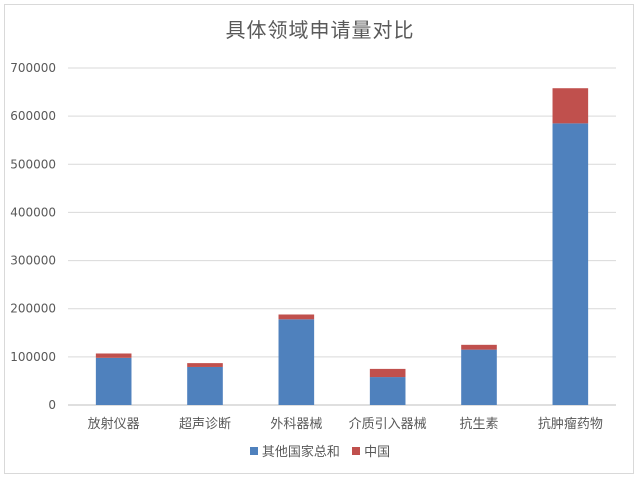 Image resolution: width=640 pixels, height=479 pixels. I want to click on legend: 其他国家总和 中国, so click(320, 450).